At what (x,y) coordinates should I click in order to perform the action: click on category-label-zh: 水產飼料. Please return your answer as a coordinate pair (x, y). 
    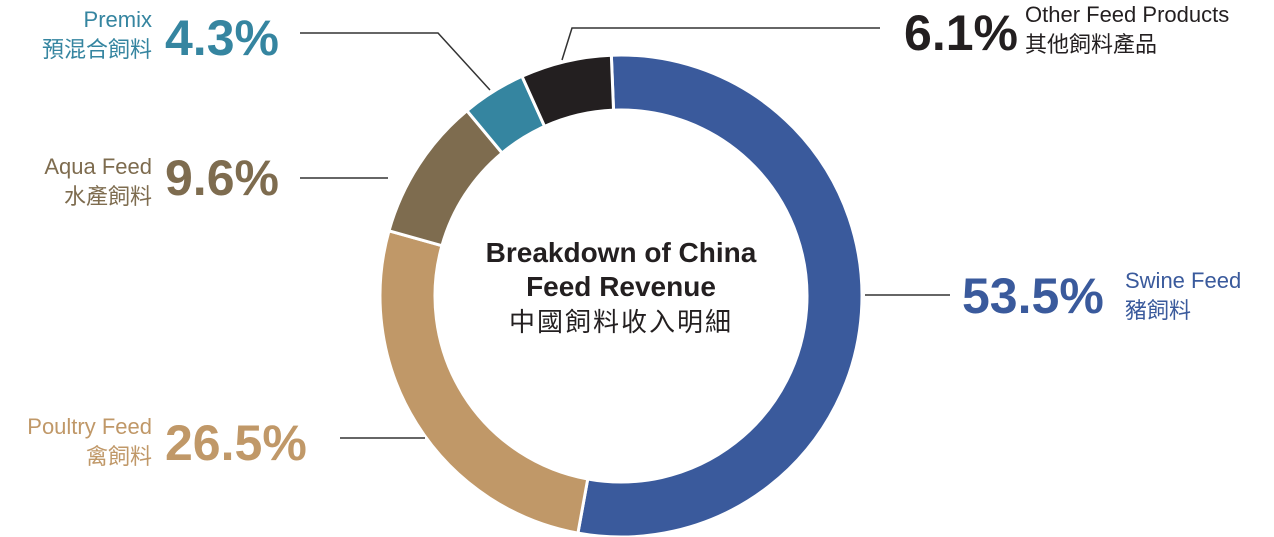
    Looking at the image, I should click on (108, 196).